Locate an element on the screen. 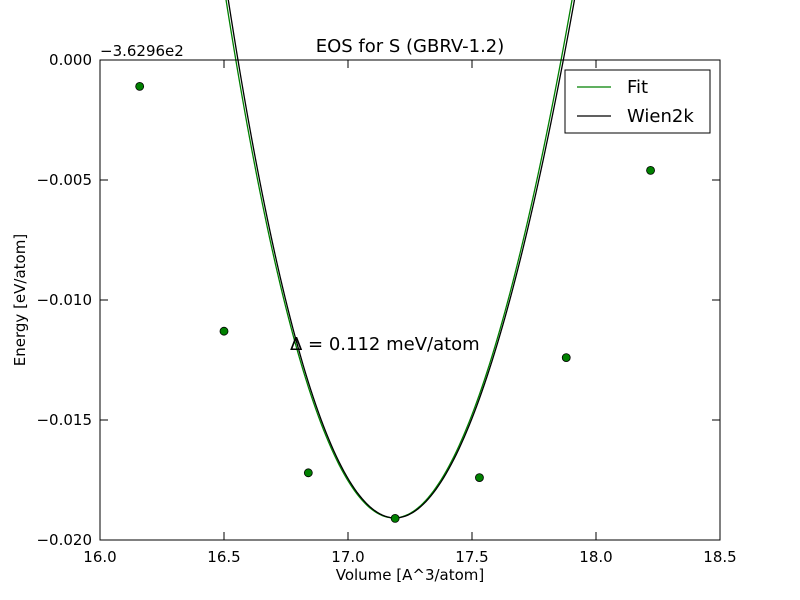  y-tick-label: −0.005 is located at coordinates (64, 180).